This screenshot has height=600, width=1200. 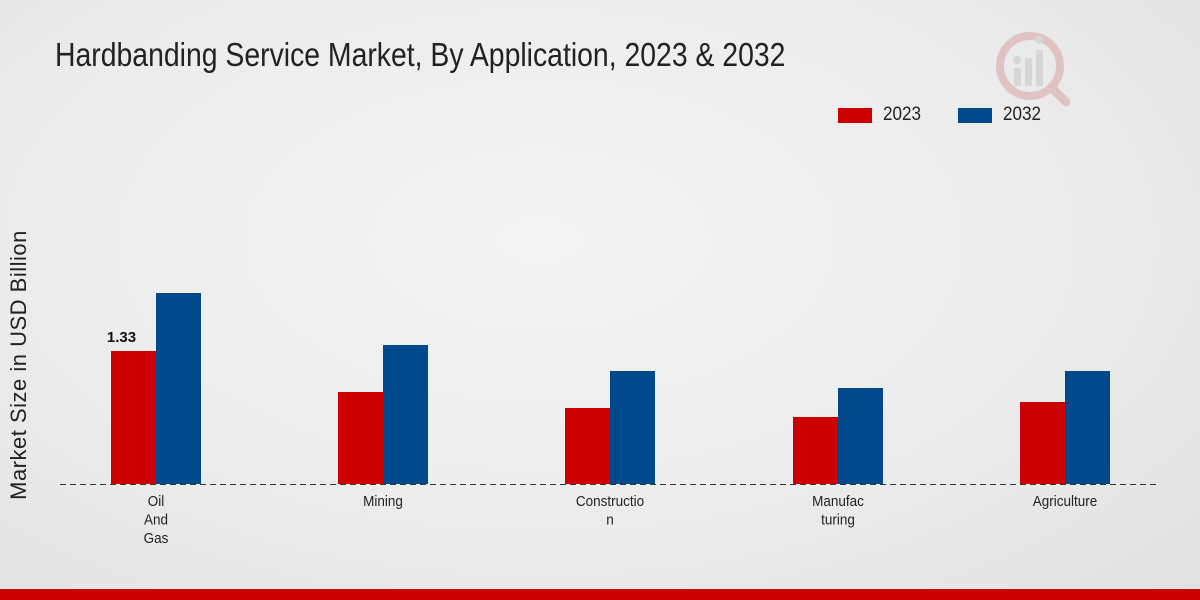 What do you see at coordinates (610, 510) in the screenshot?
I see `x-tick-label-2: Constructio n` at bounding box center [610, 510].